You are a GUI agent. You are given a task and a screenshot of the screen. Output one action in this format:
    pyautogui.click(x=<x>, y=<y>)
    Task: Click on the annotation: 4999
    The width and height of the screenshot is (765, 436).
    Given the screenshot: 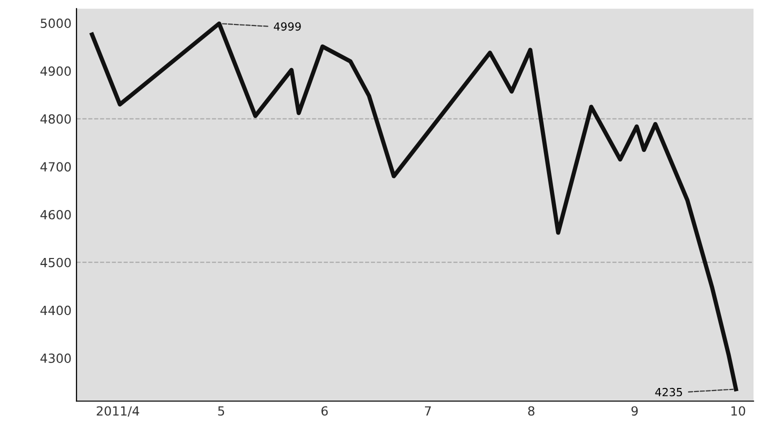 What is the action you would take?
    pyautogui.click(x=287, y=26)
    